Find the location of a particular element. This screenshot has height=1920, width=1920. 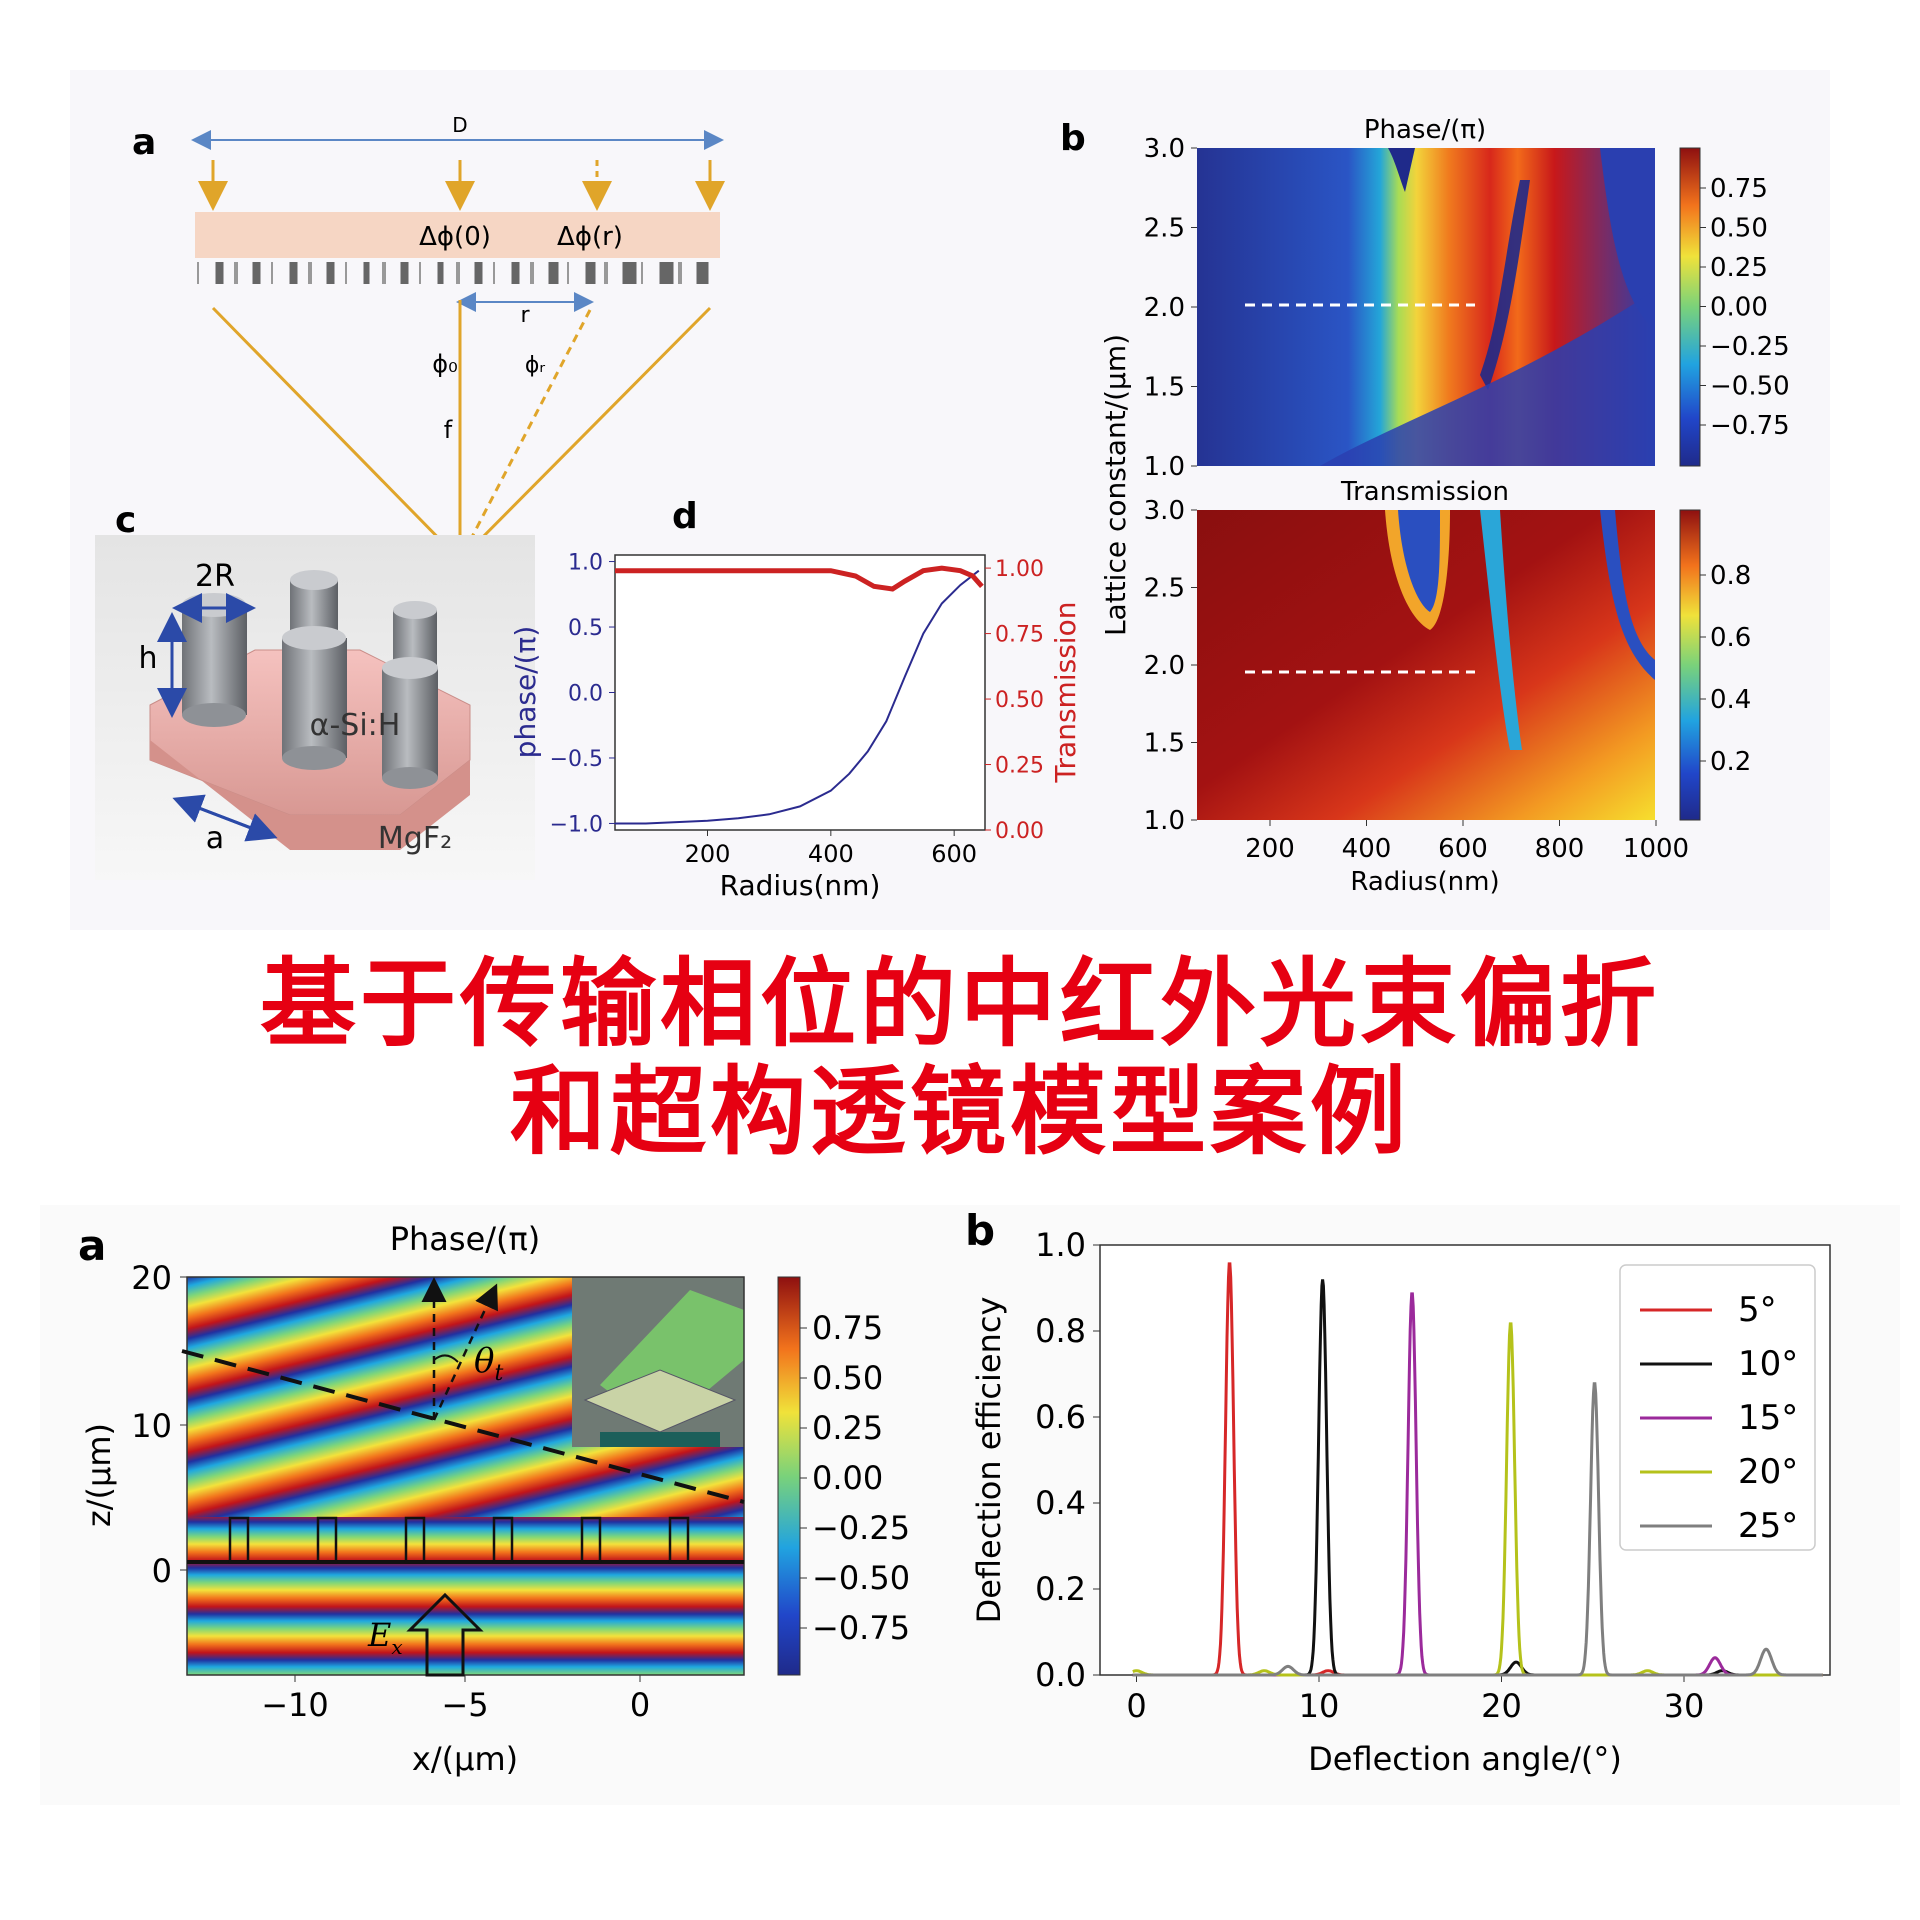

phase-colorbar-tick-label: 0.50 is located at coordinates (1739, 229).